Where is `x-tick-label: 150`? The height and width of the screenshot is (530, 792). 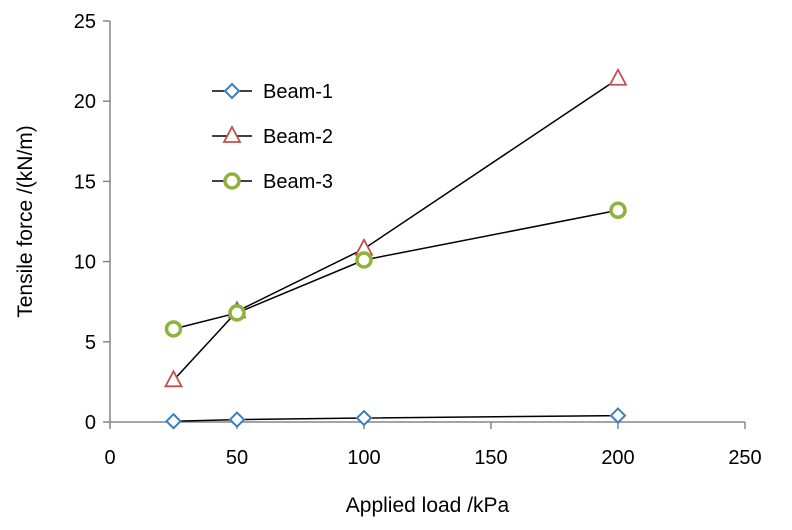 x-tick-label: 150 is located at coordinates (490, 458).